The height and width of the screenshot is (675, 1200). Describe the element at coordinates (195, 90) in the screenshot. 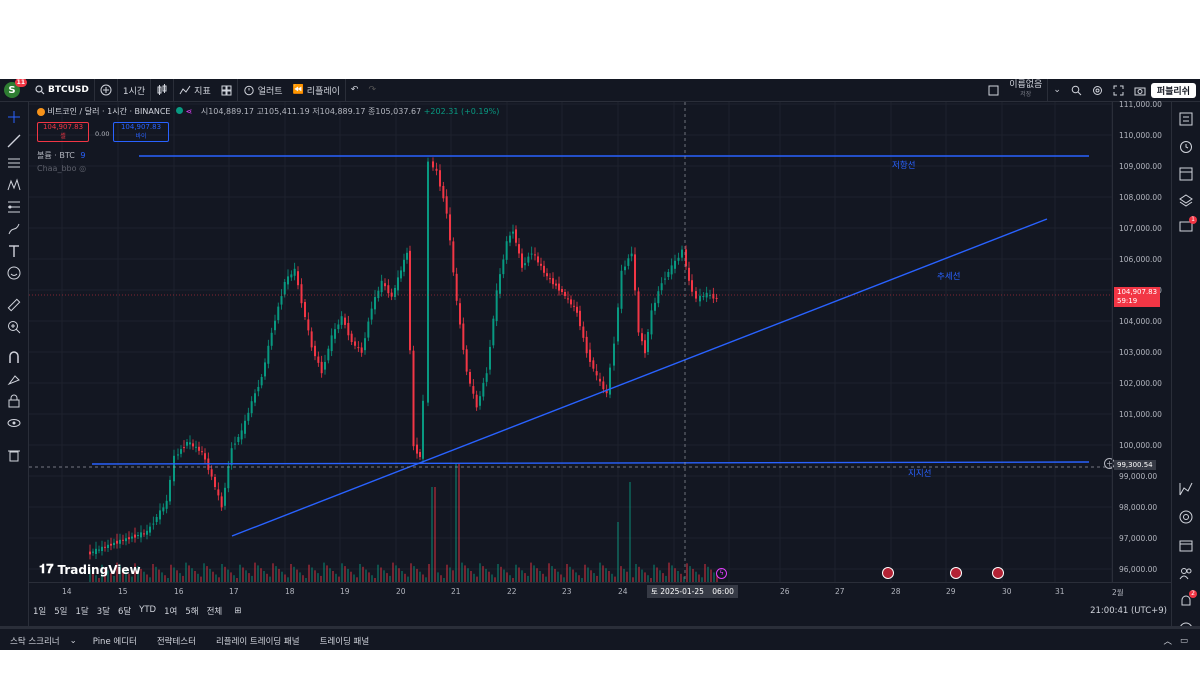

I see `indicators-button: 지표` at that location.